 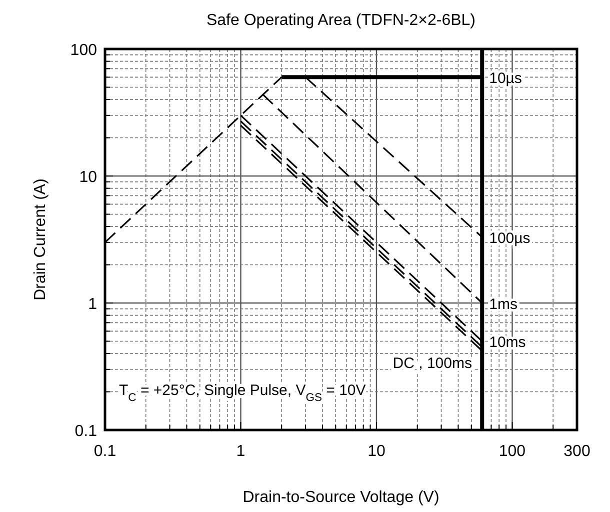 What do you see at coordinates (93, 304) in the screenshot?
I see `y-tick-label: 1` at bounding box center [93, 304].